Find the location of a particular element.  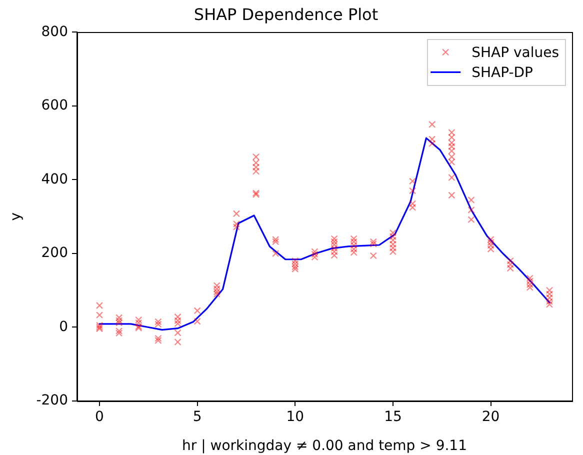

chart-title: SHAP Dependence Plot is located at coordinates (286, 14).